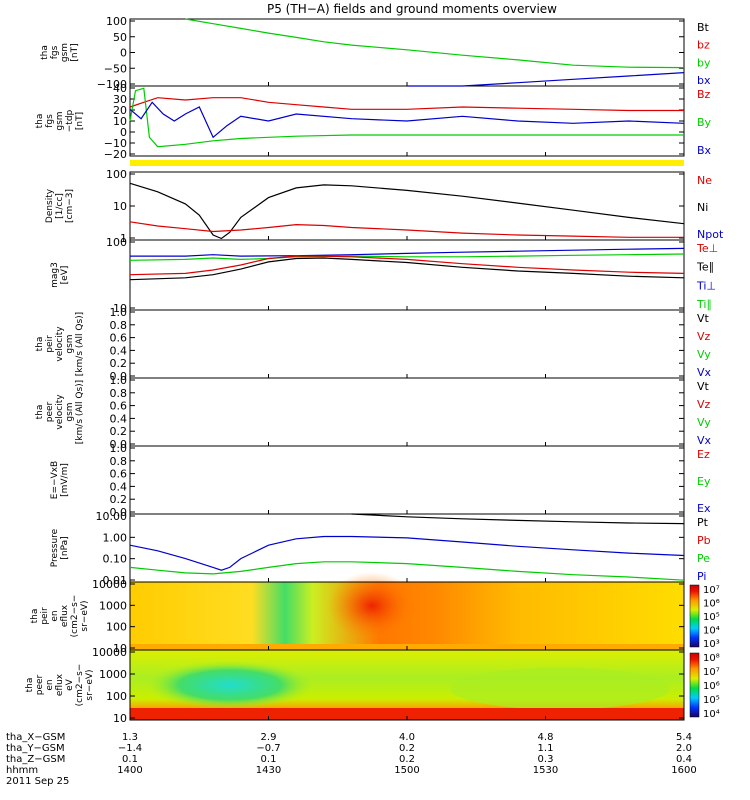 The width and height of the screenshot is (750, 800). Describe the element at coordinates (268, 748) in the screenshot. I see `ephem-value: −0.7` at that location.